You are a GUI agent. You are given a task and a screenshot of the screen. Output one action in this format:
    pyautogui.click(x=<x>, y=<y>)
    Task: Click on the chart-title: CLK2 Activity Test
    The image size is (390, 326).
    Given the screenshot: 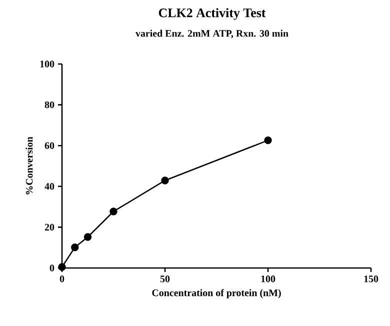 What is the action you would take?
    pyautogui.click(x=212, y=14)
    